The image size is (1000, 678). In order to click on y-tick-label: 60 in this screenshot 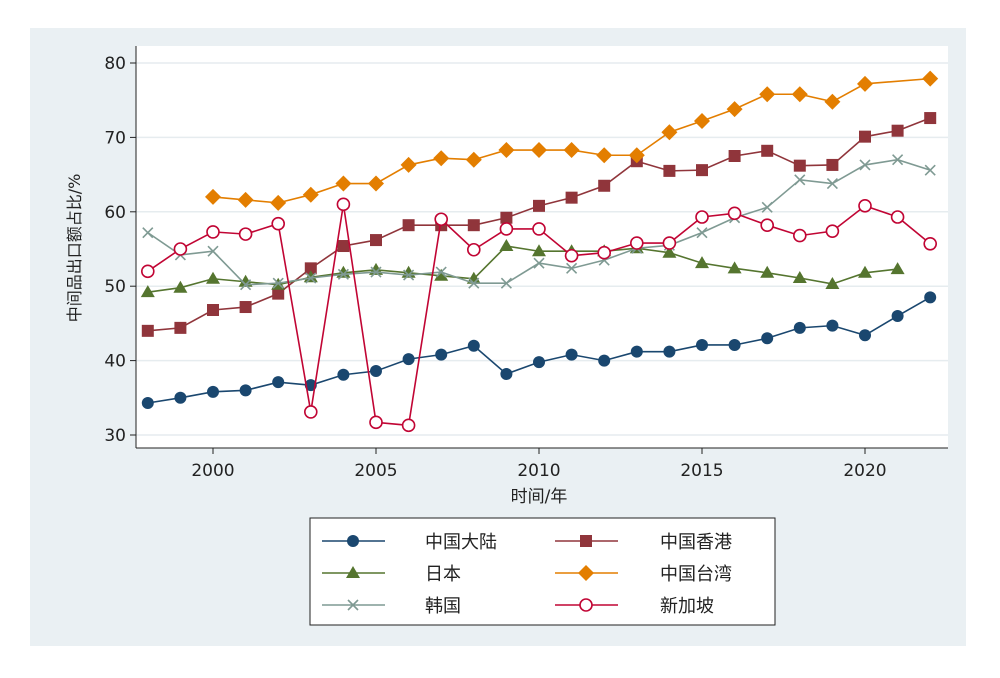, I will do `click(115, 213)`.